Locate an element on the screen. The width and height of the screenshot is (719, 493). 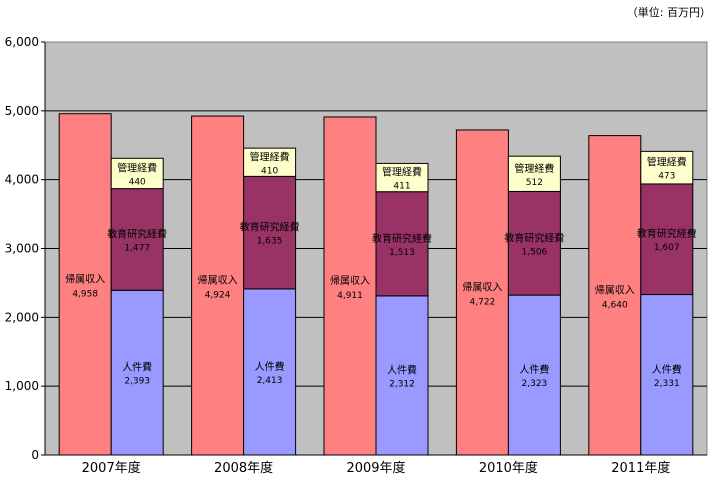
y-tick-label: 4,000 is located at coordinates (22, 180).